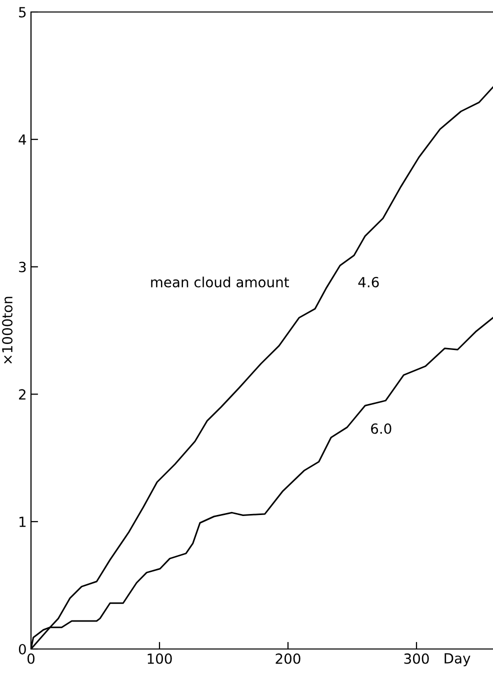 The height and width of the screenshot is (676, 493). What do you see at coordinates (220, 282) in the screenshot?
I see `annotation: mean cloud amount` at bounding box center [220, 282].